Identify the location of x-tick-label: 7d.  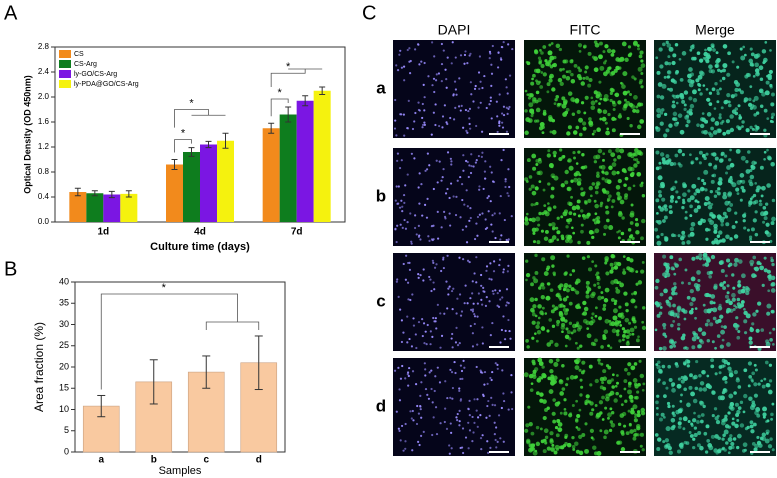
(297, 232).